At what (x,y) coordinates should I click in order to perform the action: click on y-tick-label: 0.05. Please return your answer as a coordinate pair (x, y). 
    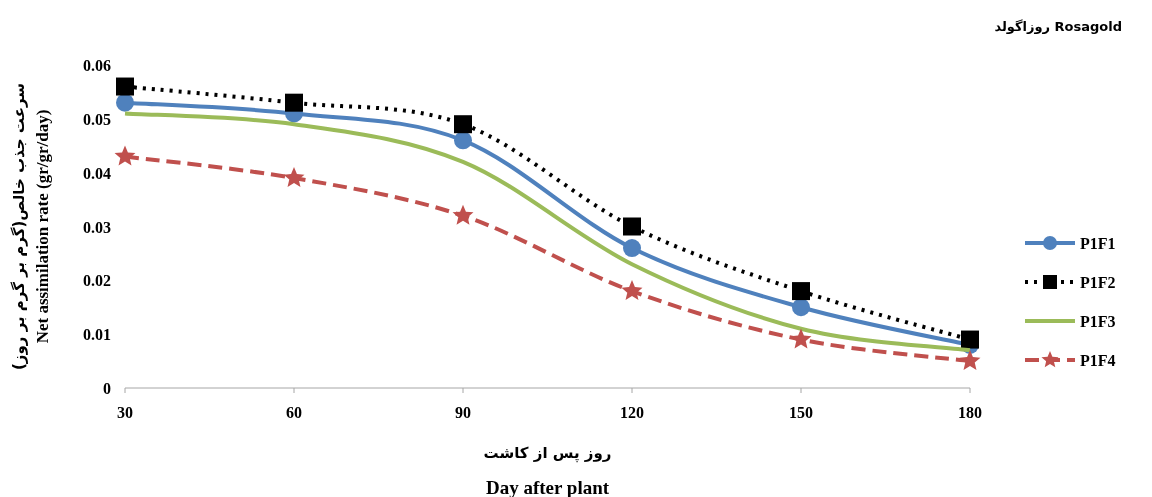
    Looking at the image, I should click on (97, 119).